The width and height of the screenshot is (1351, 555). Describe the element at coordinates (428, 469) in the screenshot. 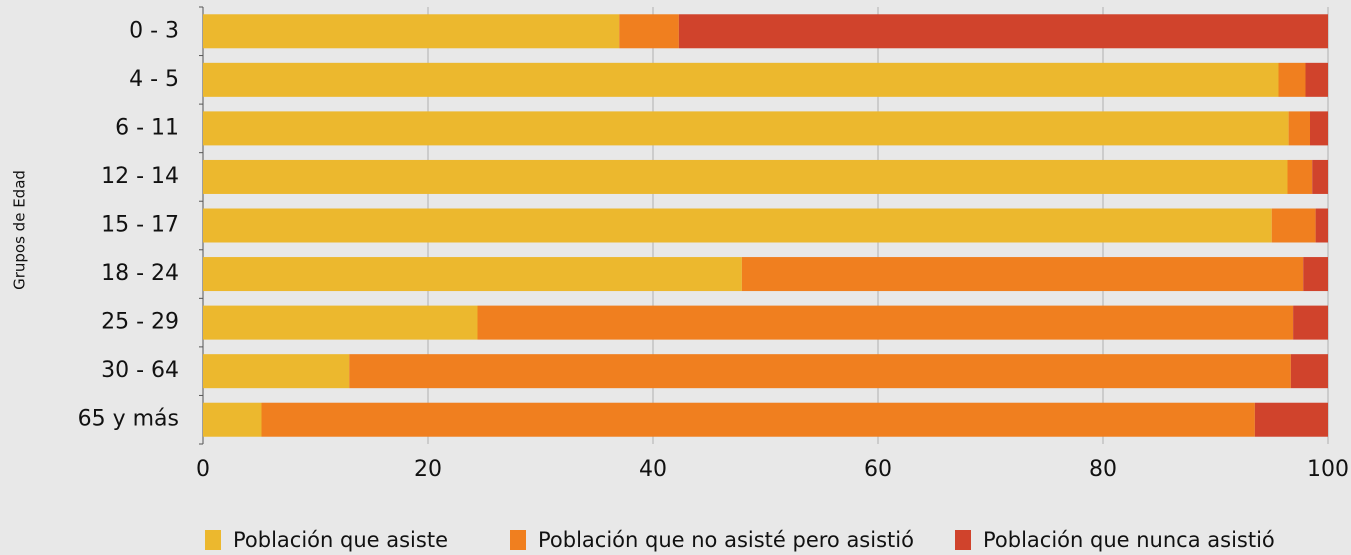

I see `x-tick-label: 20` at that location.